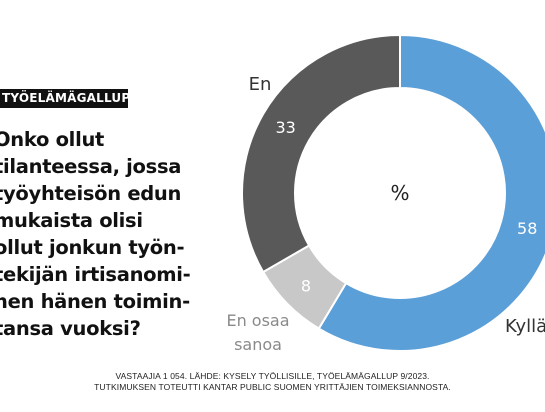 The width and height of the screenshot is (545, 412). Describe the element at coordinates (52, 139) in the screenshot. I see `question-line: Onko ollut` at that location.